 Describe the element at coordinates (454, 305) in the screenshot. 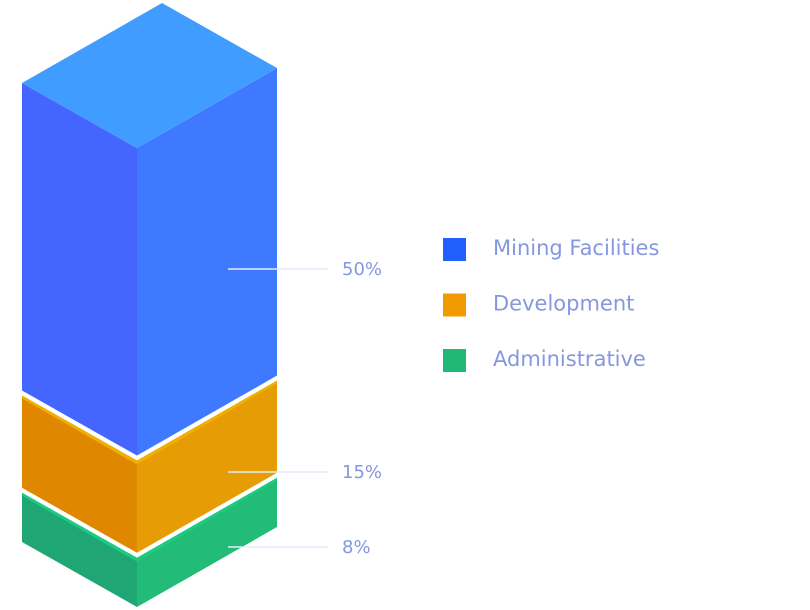

I see `legend-swatch-development` at that location.